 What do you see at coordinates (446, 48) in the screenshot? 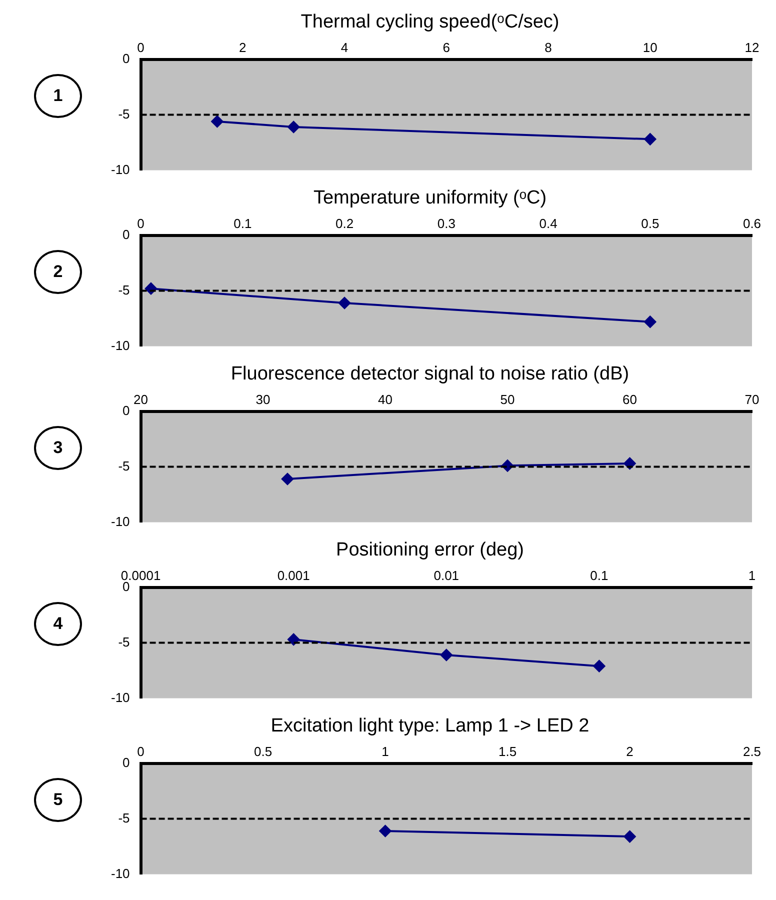
I see `x-tick-label: 6` at bounding box center [446, 48].